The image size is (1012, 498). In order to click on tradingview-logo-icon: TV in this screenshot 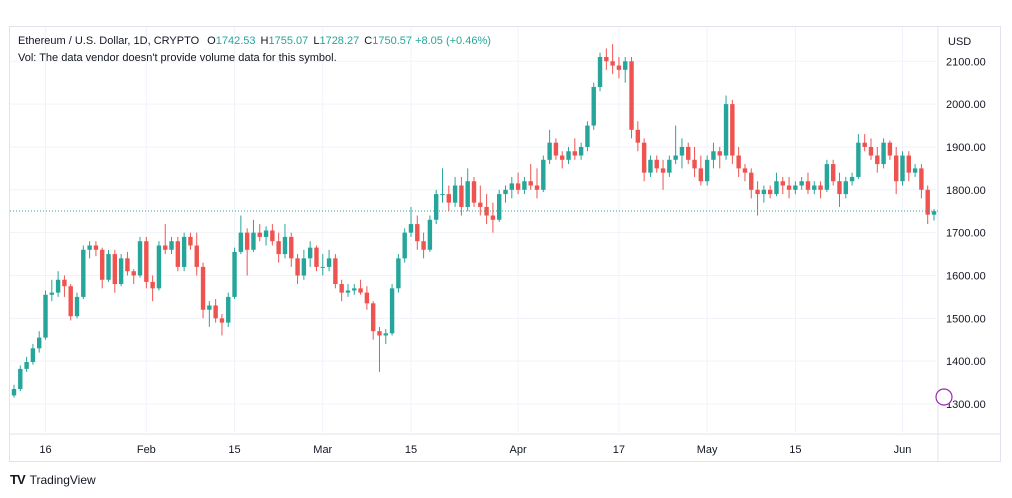, I will do `click(18, 479)`.